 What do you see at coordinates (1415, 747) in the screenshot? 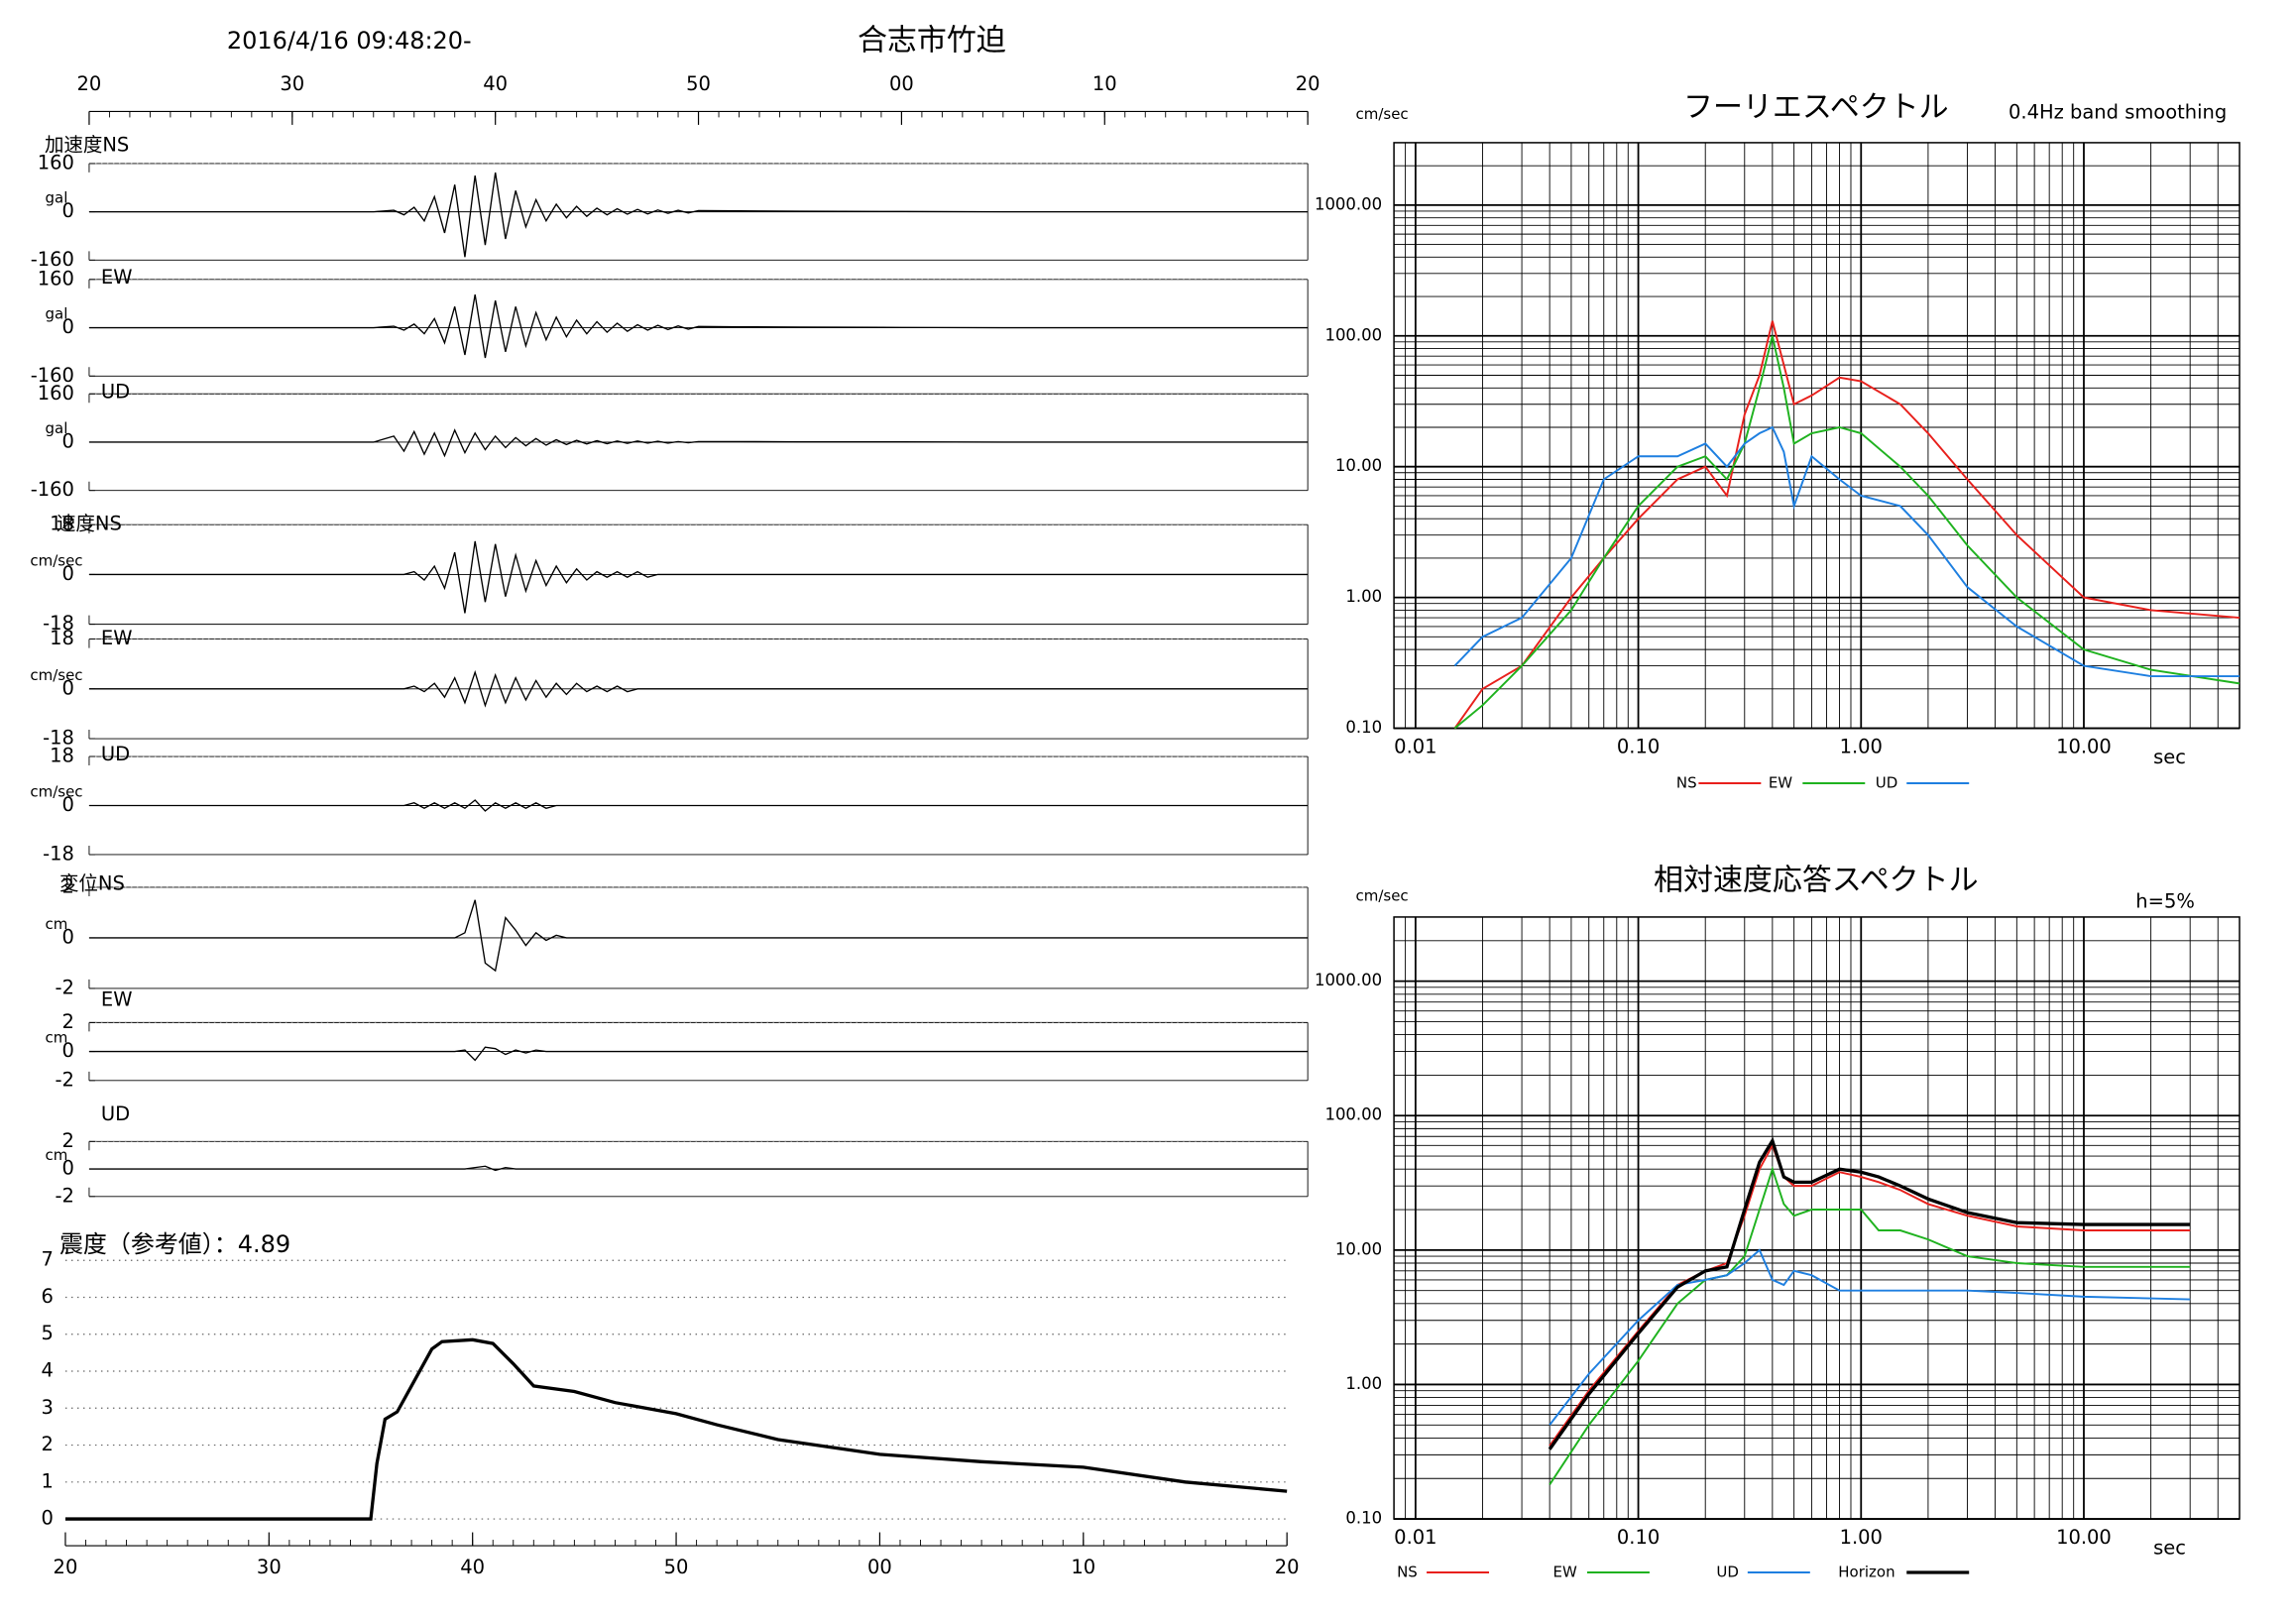
I see `x-tick-label: 0.01` at bounding box center [1415, 747].